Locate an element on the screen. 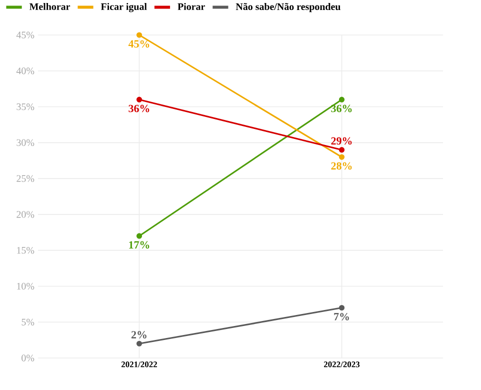 This screenshot has height=390, width=481. y-tick-label: 0% is located at coordinates (28, 358).